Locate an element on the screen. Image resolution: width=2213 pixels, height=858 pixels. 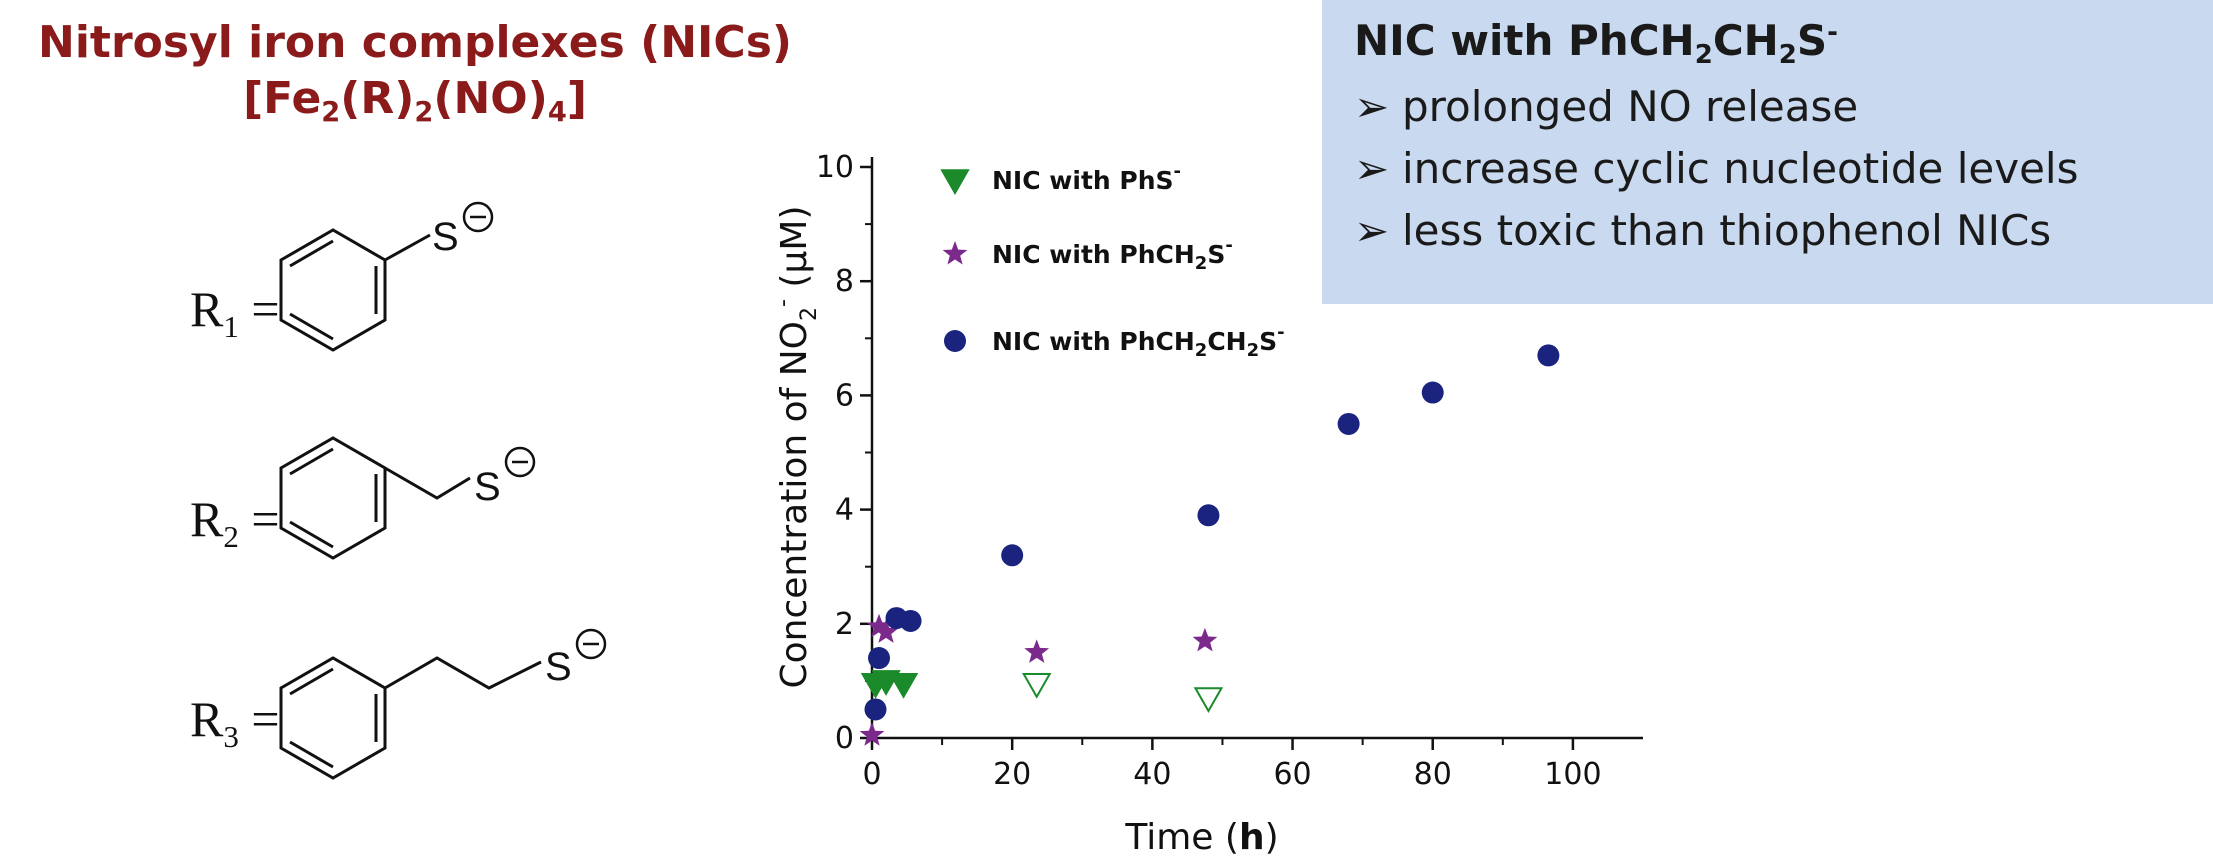
key-findings-title: NIC with PhCH2CH2S- is located at coordinates (1783, 43).